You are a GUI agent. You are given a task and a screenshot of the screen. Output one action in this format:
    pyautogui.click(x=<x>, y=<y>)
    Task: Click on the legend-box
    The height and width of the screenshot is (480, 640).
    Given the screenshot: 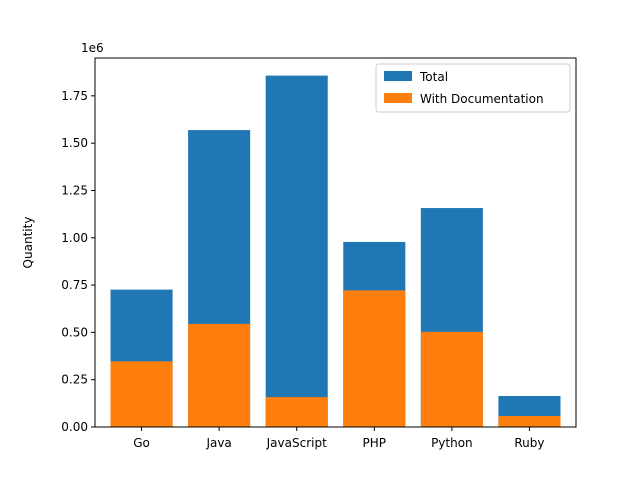 What is the action you would take?
    pyautogui.click(x=473, y=88)
    